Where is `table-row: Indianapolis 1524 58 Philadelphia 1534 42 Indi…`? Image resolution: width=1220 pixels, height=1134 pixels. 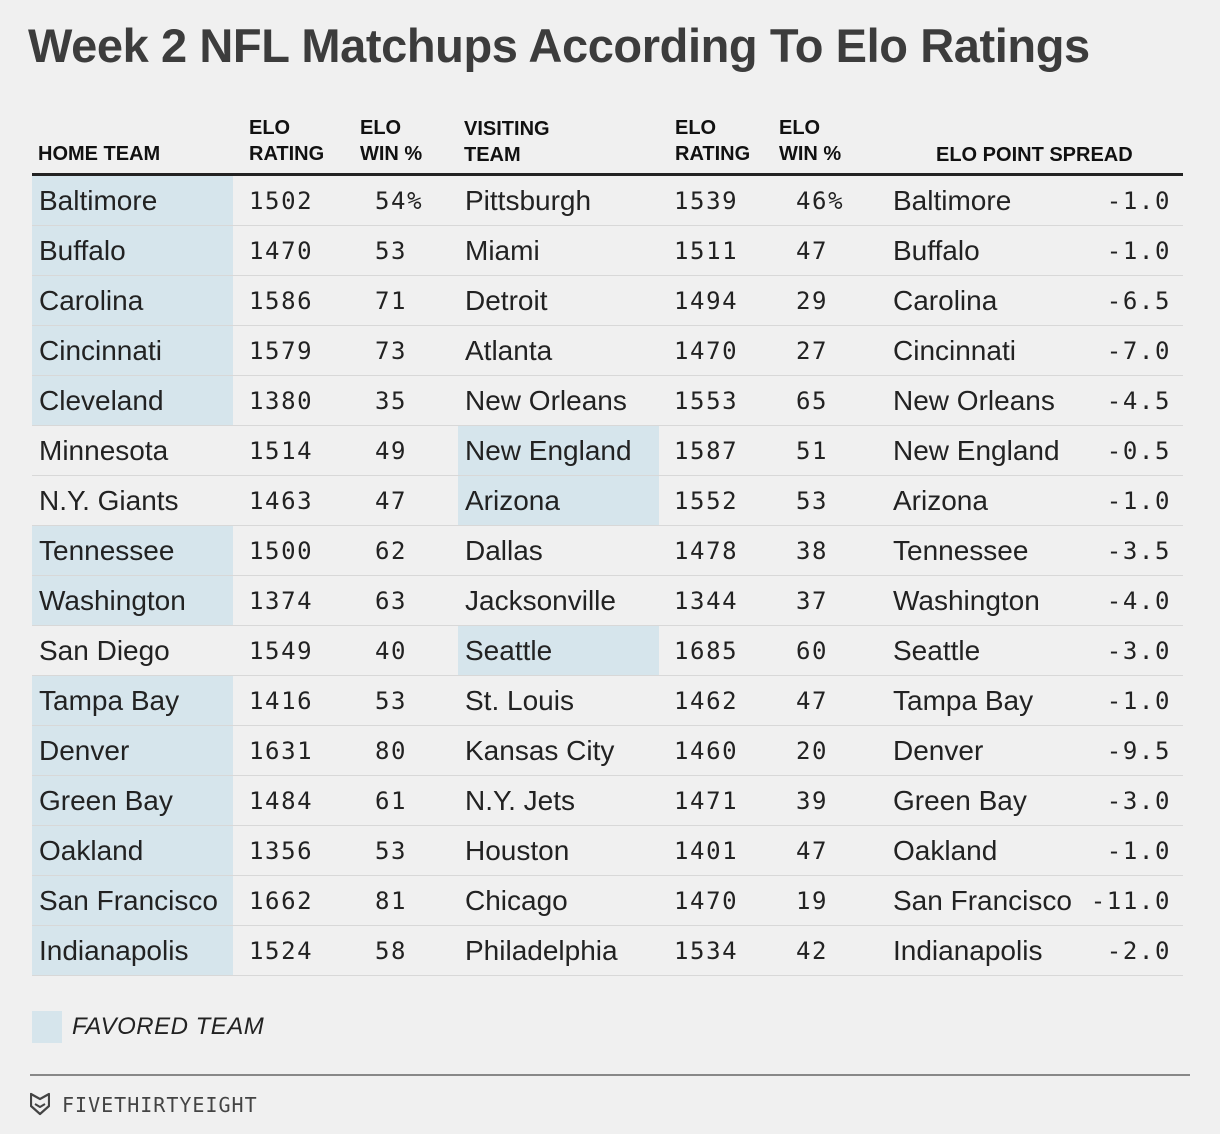 table-row: Indianapolis 1524 58 Philadelphia 1534 42 Indi… is located at coordinates (607, 951).